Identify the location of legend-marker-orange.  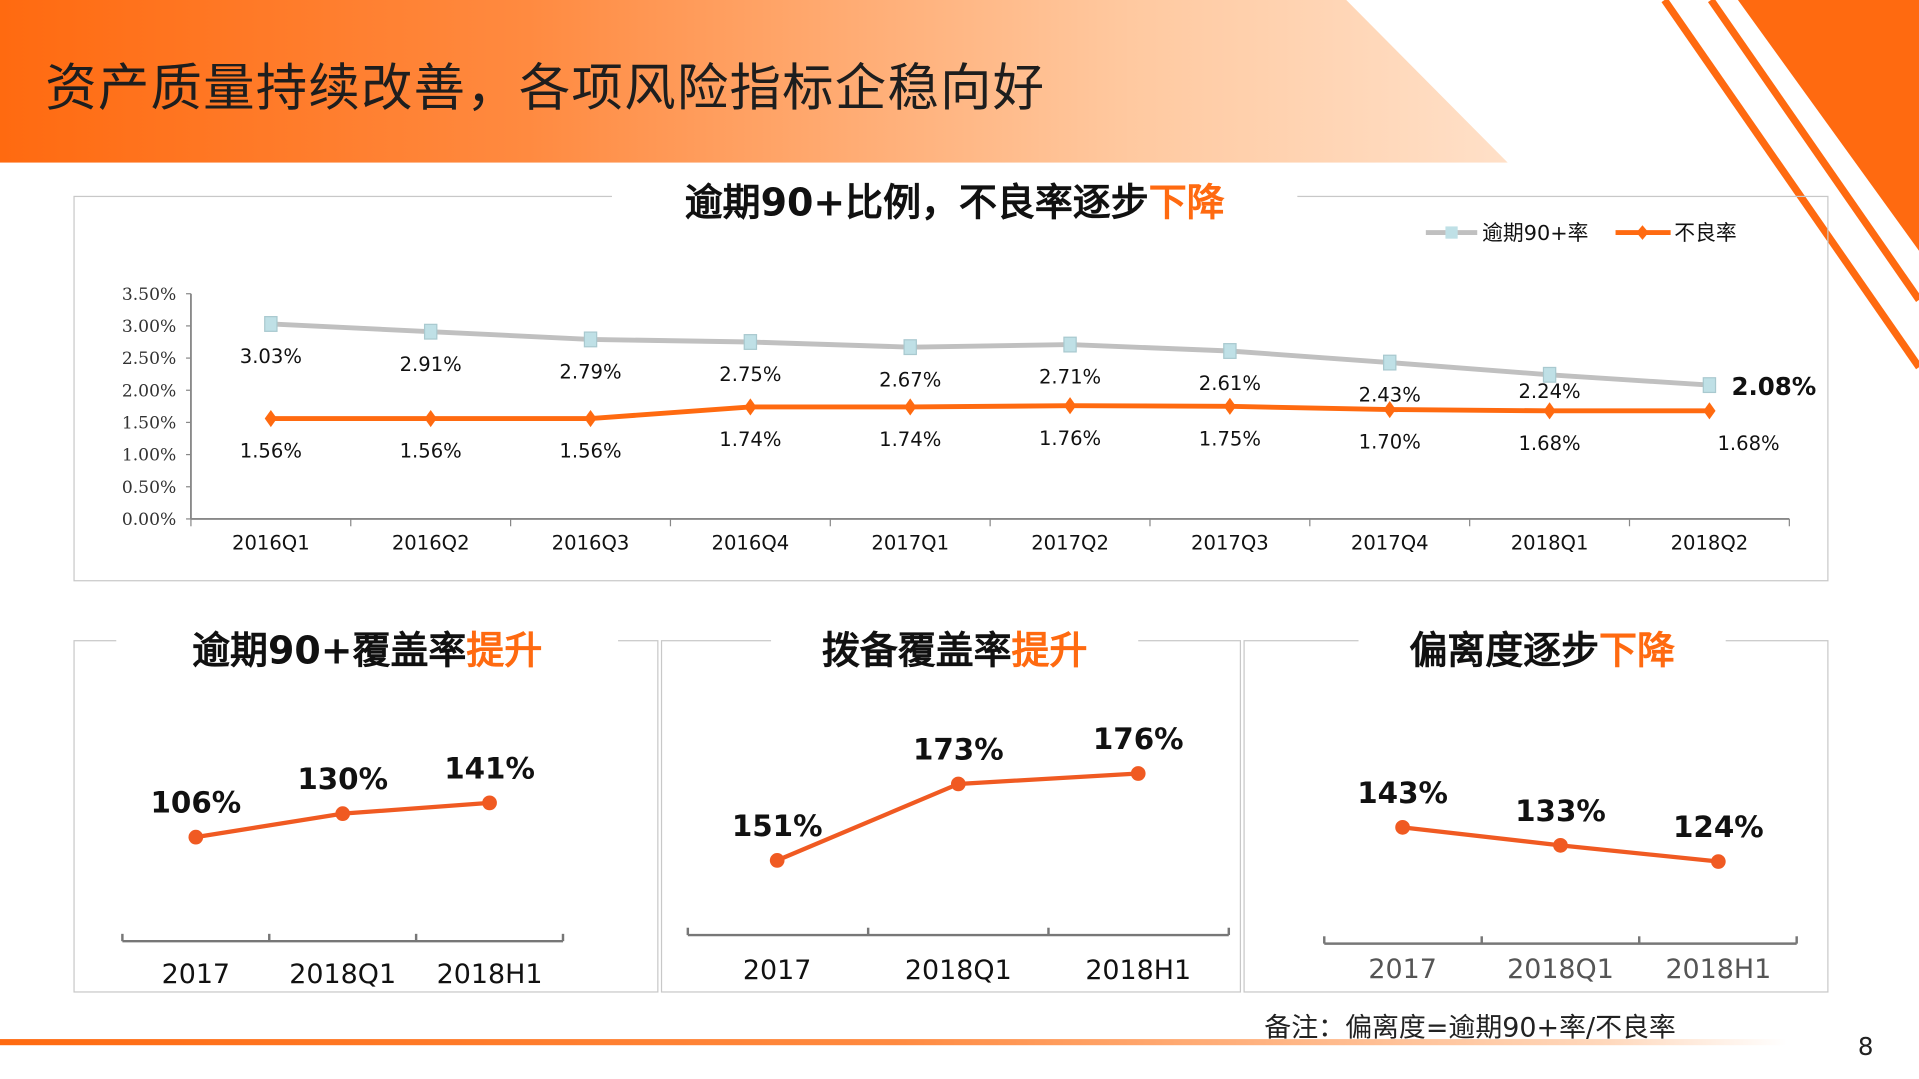
(1642, 232).